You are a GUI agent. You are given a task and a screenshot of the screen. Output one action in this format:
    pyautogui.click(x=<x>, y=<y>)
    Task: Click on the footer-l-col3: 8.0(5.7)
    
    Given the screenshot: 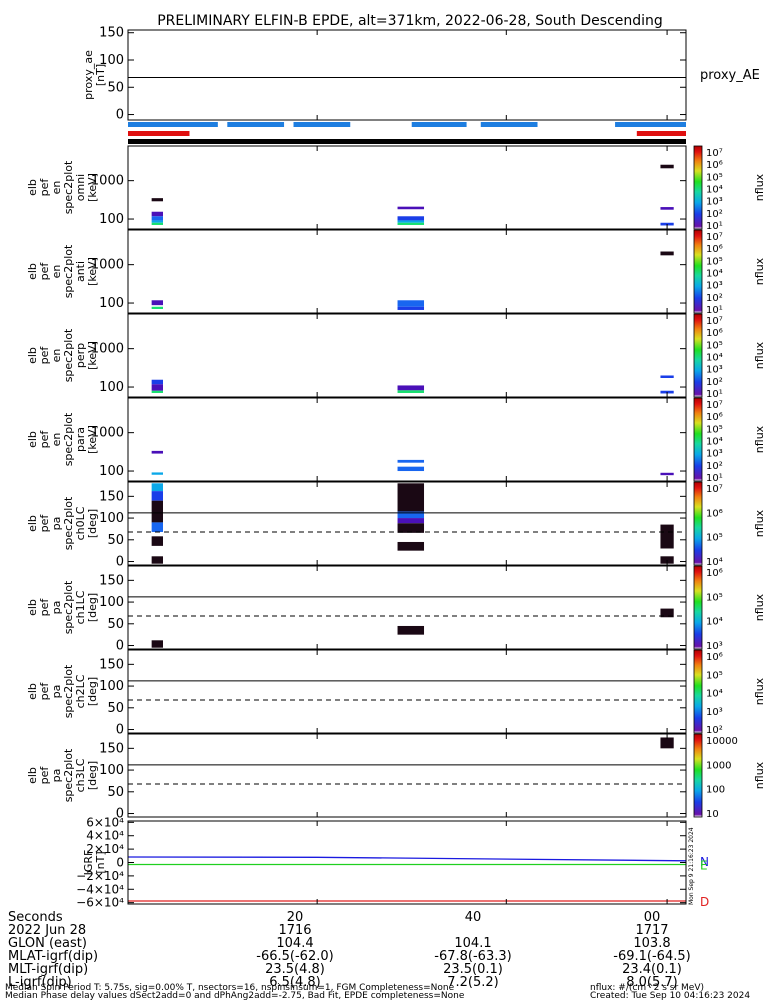 What is the action you would take?
    pyautogui.click(x=652, y=982)
    